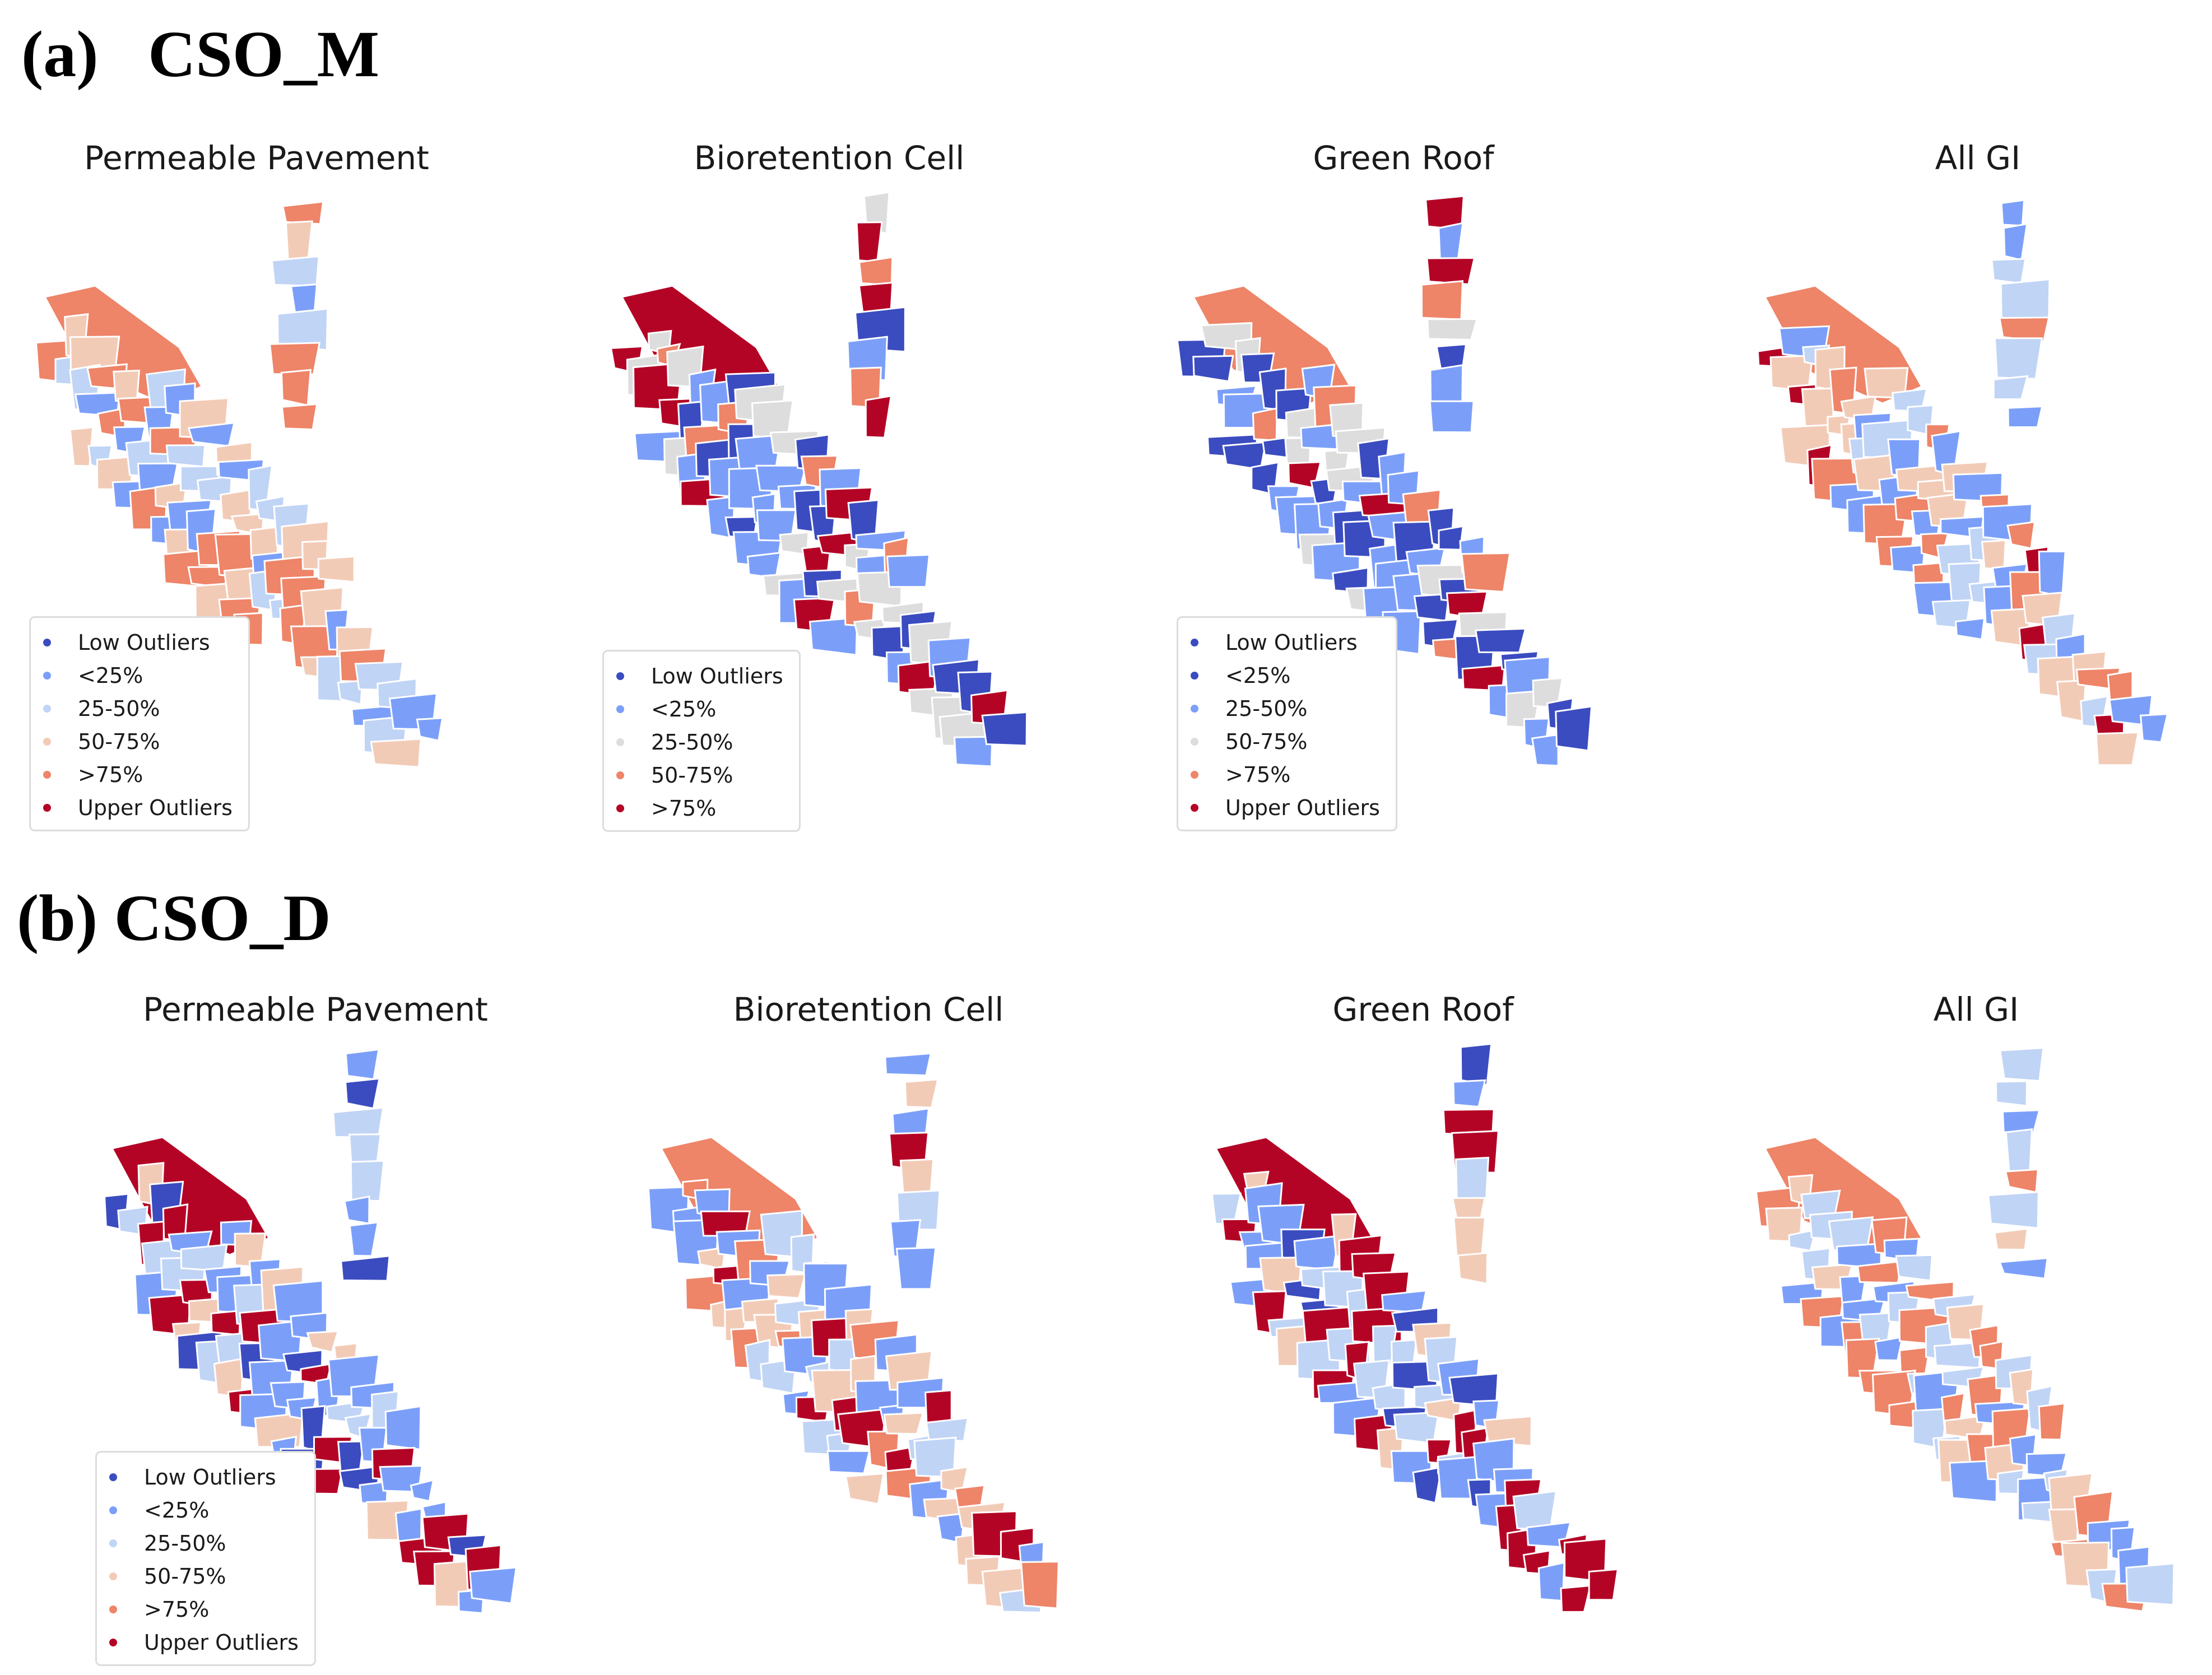  I want to click on section-title-a: (a) CSO_M, so click(200, 54).